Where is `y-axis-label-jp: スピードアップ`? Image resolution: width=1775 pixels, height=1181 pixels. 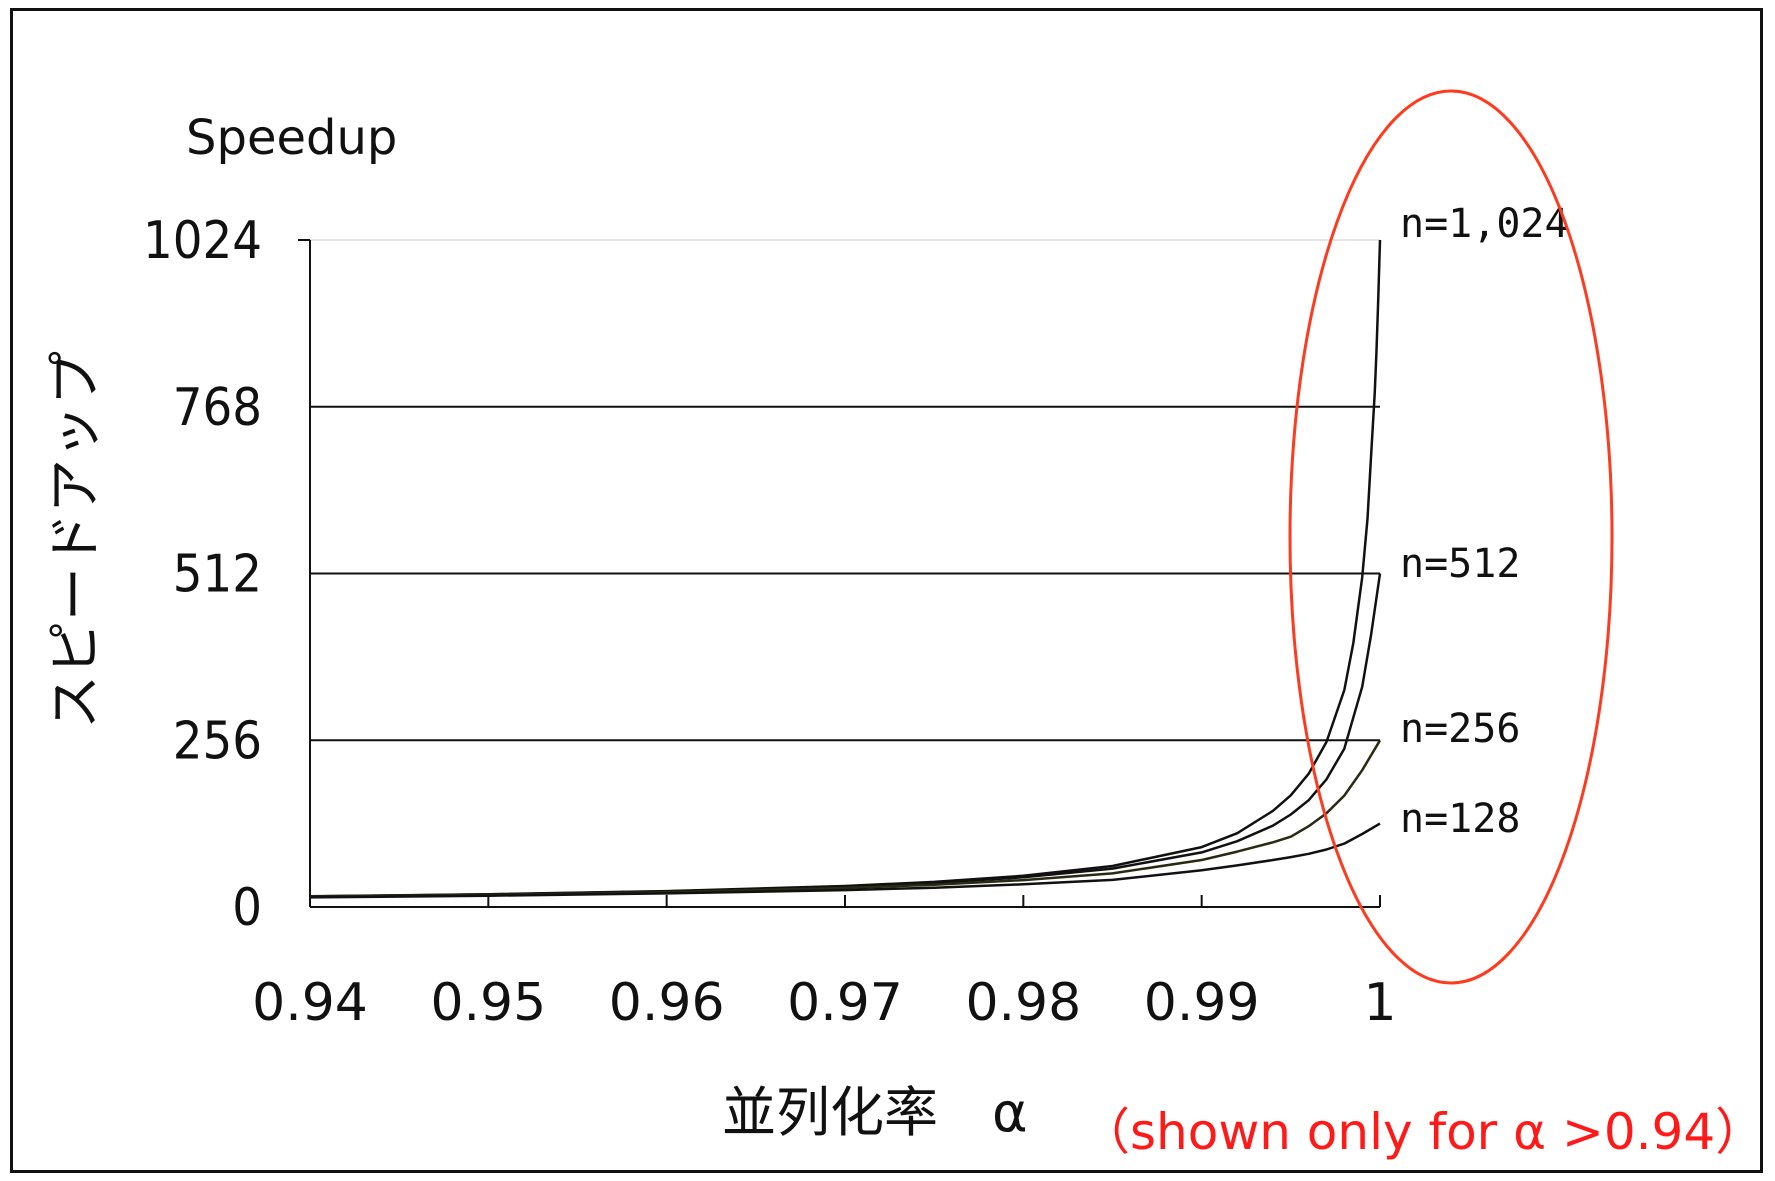
y-axis-label-jp: スピードアップ is located at coordinates (75, 540).